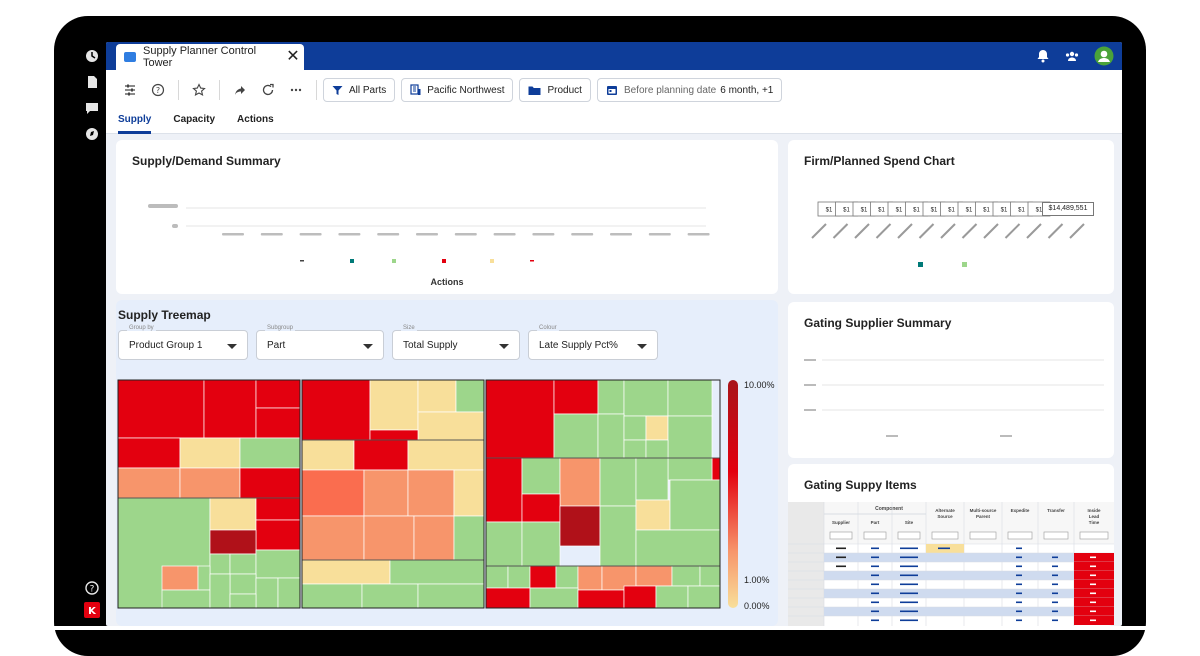 The height and width of the screenshot is (656, 1200). I want to click on users-icon, so click(1072, 56).